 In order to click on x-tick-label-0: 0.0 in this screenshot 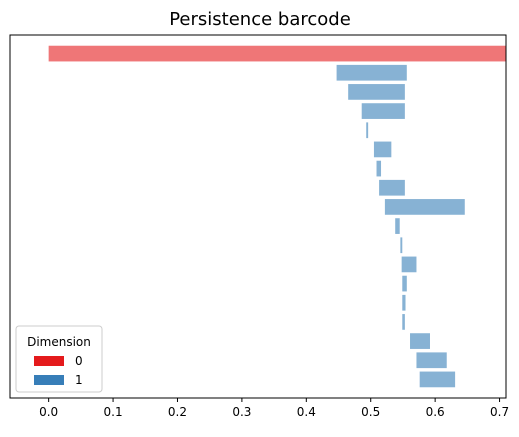, I will do `click(48, 412)`.